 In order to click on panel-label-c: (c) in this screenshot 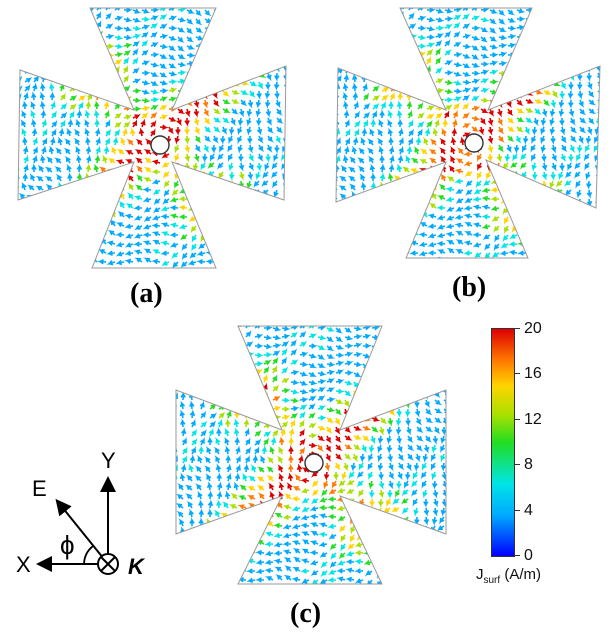, I will do `click(306, 613)`.